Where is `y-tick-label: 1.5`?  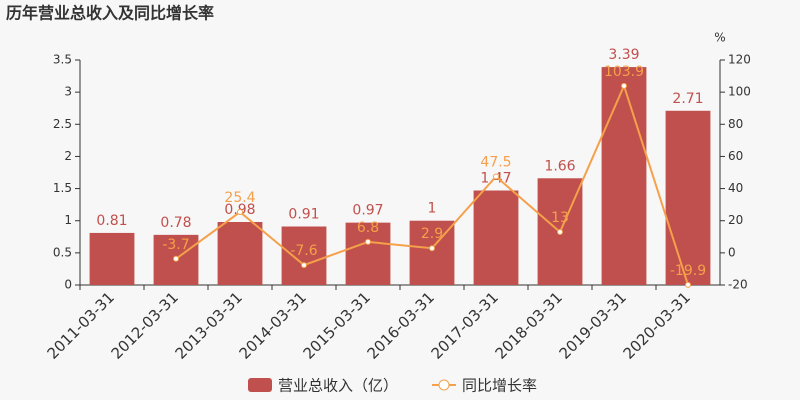 y-tick-label: 1.5 is located at coordinates (62, 188).